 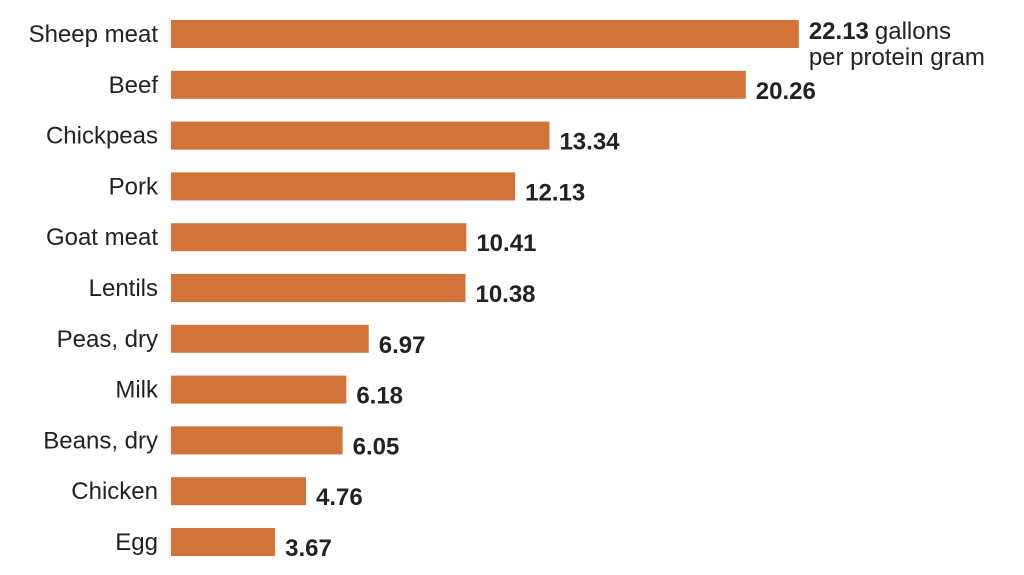 I want to click on bar-milk, so click(x=259, y=389).